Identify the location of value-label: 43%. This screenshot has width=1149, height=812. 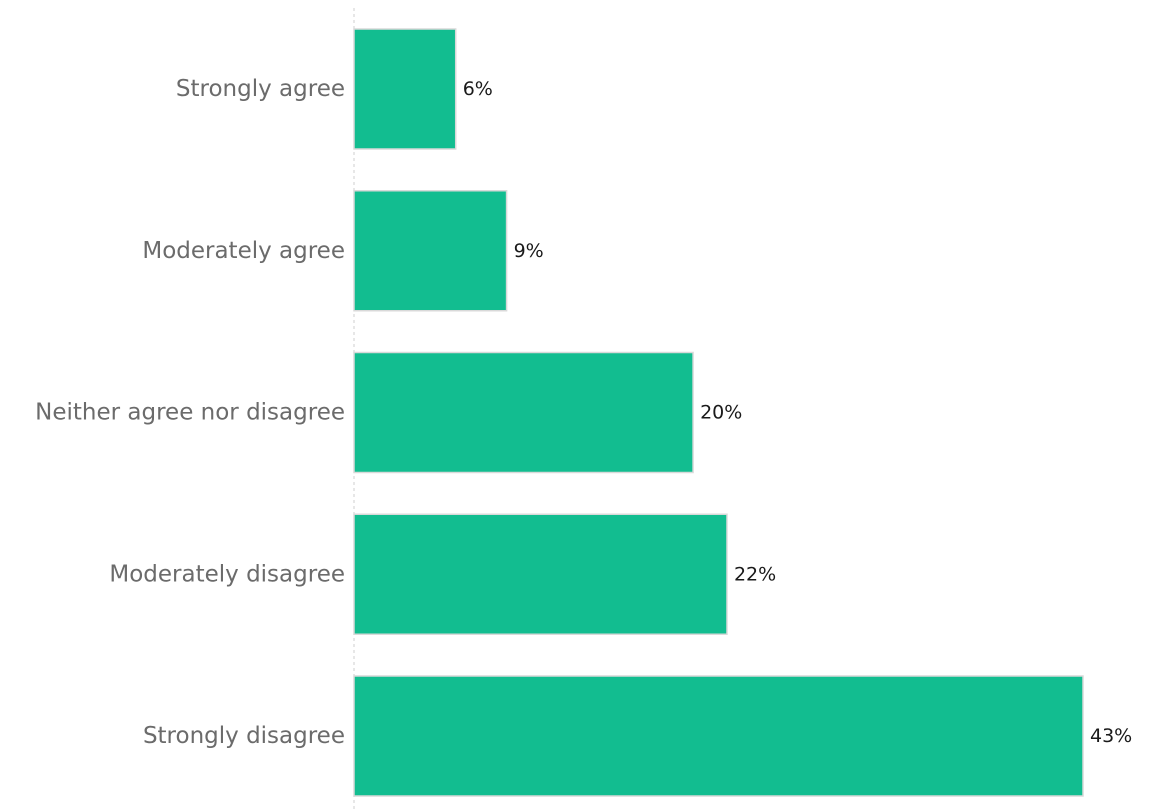
(1111, 736).